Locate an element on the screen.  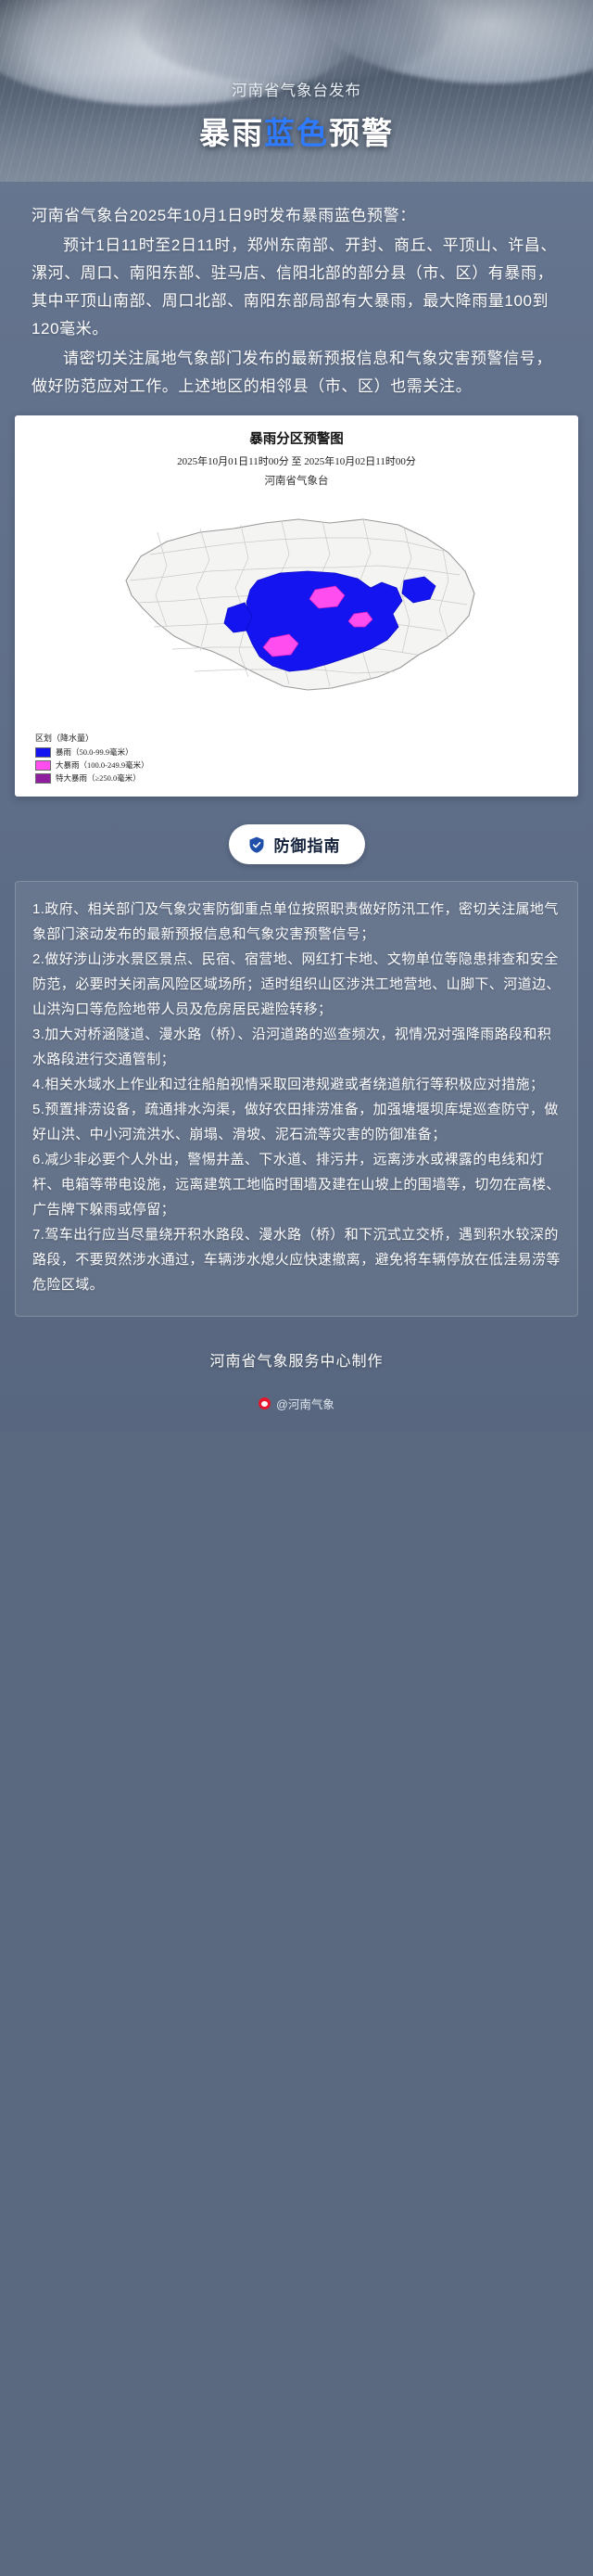
title-suffix: 预警 is located at coordinates (361, 133).